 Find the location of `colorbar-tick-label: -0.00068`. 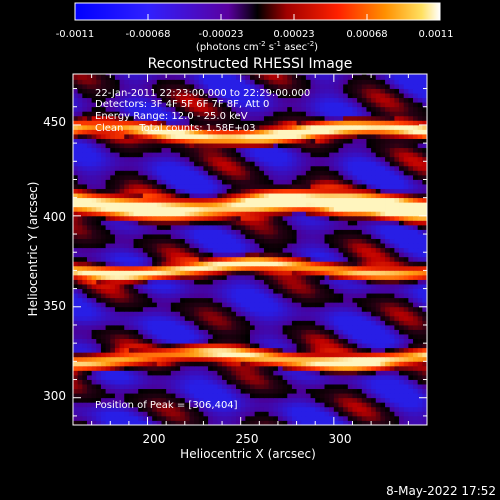

colorbar-tick-label: -0.00068 is located at coordinates (148, 34).